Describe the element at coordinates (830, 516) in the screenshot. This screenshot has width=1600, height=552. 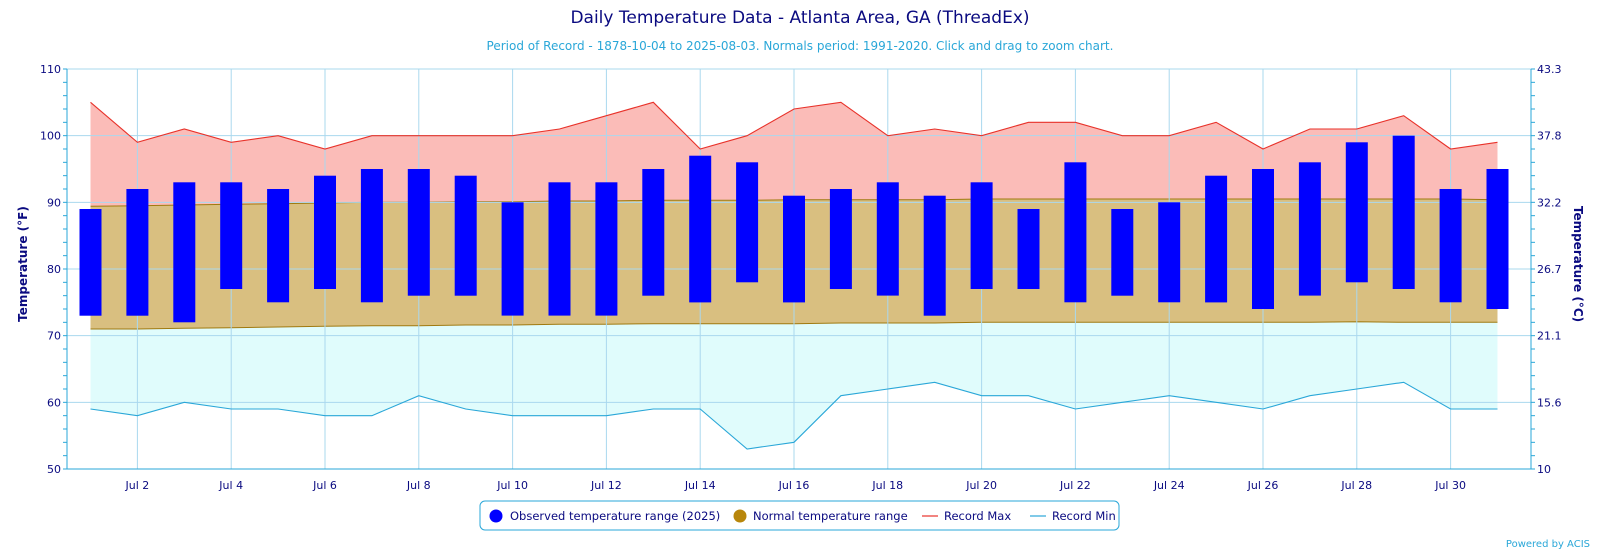
I see `legend-label-normal: Normal temperature range` at that location.